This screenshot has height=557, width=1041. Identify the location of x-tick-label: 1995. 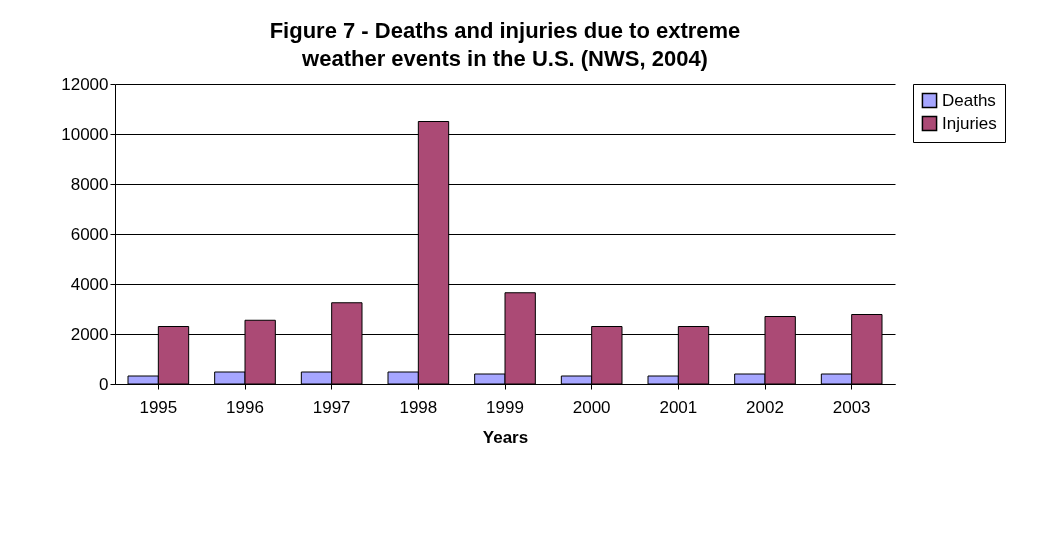
(158, 407).